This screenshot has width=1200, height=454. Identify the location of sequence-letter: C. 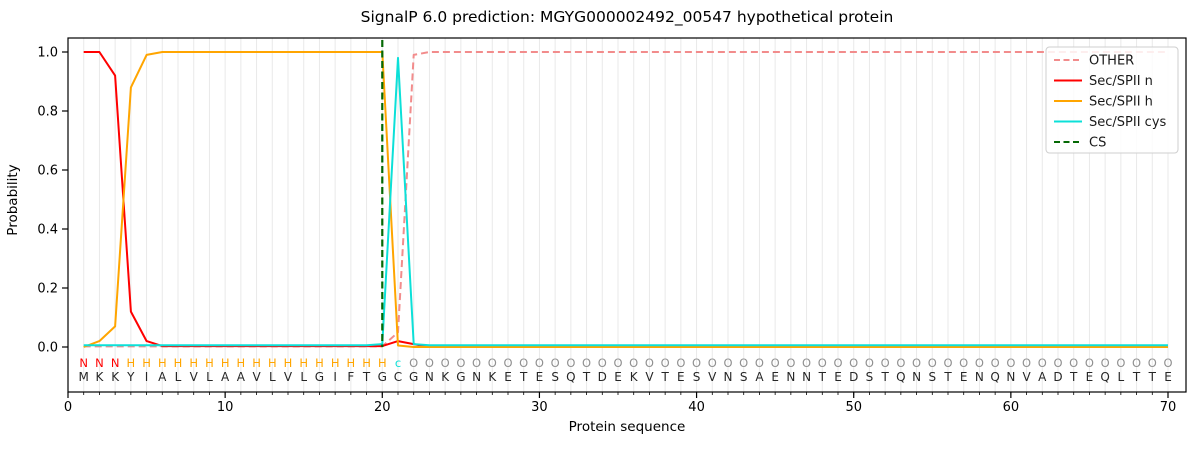
(398, 377).